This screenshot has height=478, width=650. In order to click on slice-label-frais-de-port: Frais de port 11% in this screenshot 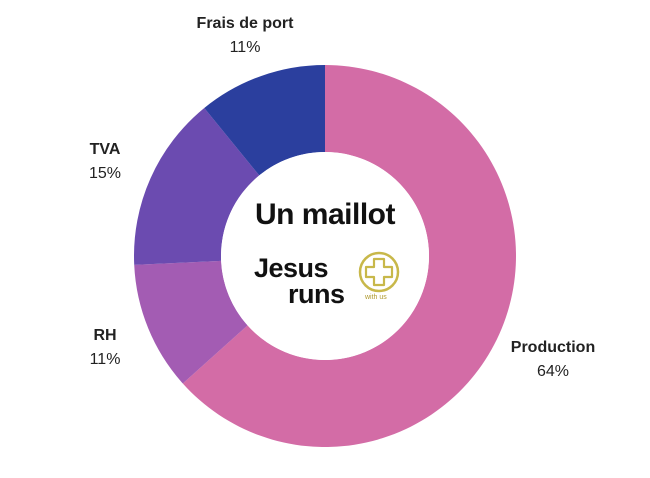, I will do `click(245, 36)`.